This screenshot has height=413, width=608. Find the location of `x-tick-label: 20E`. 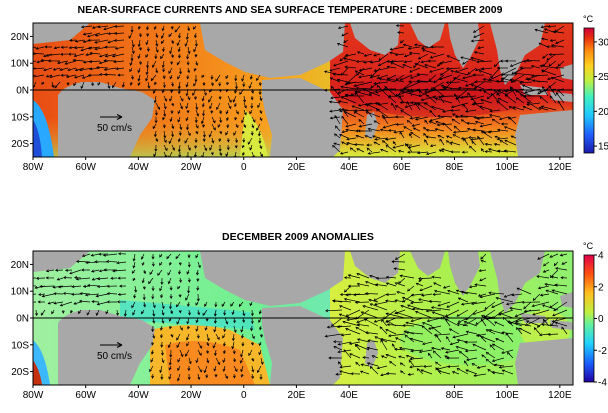

x-tick-label: 20E is located at coordinates (297, 395).